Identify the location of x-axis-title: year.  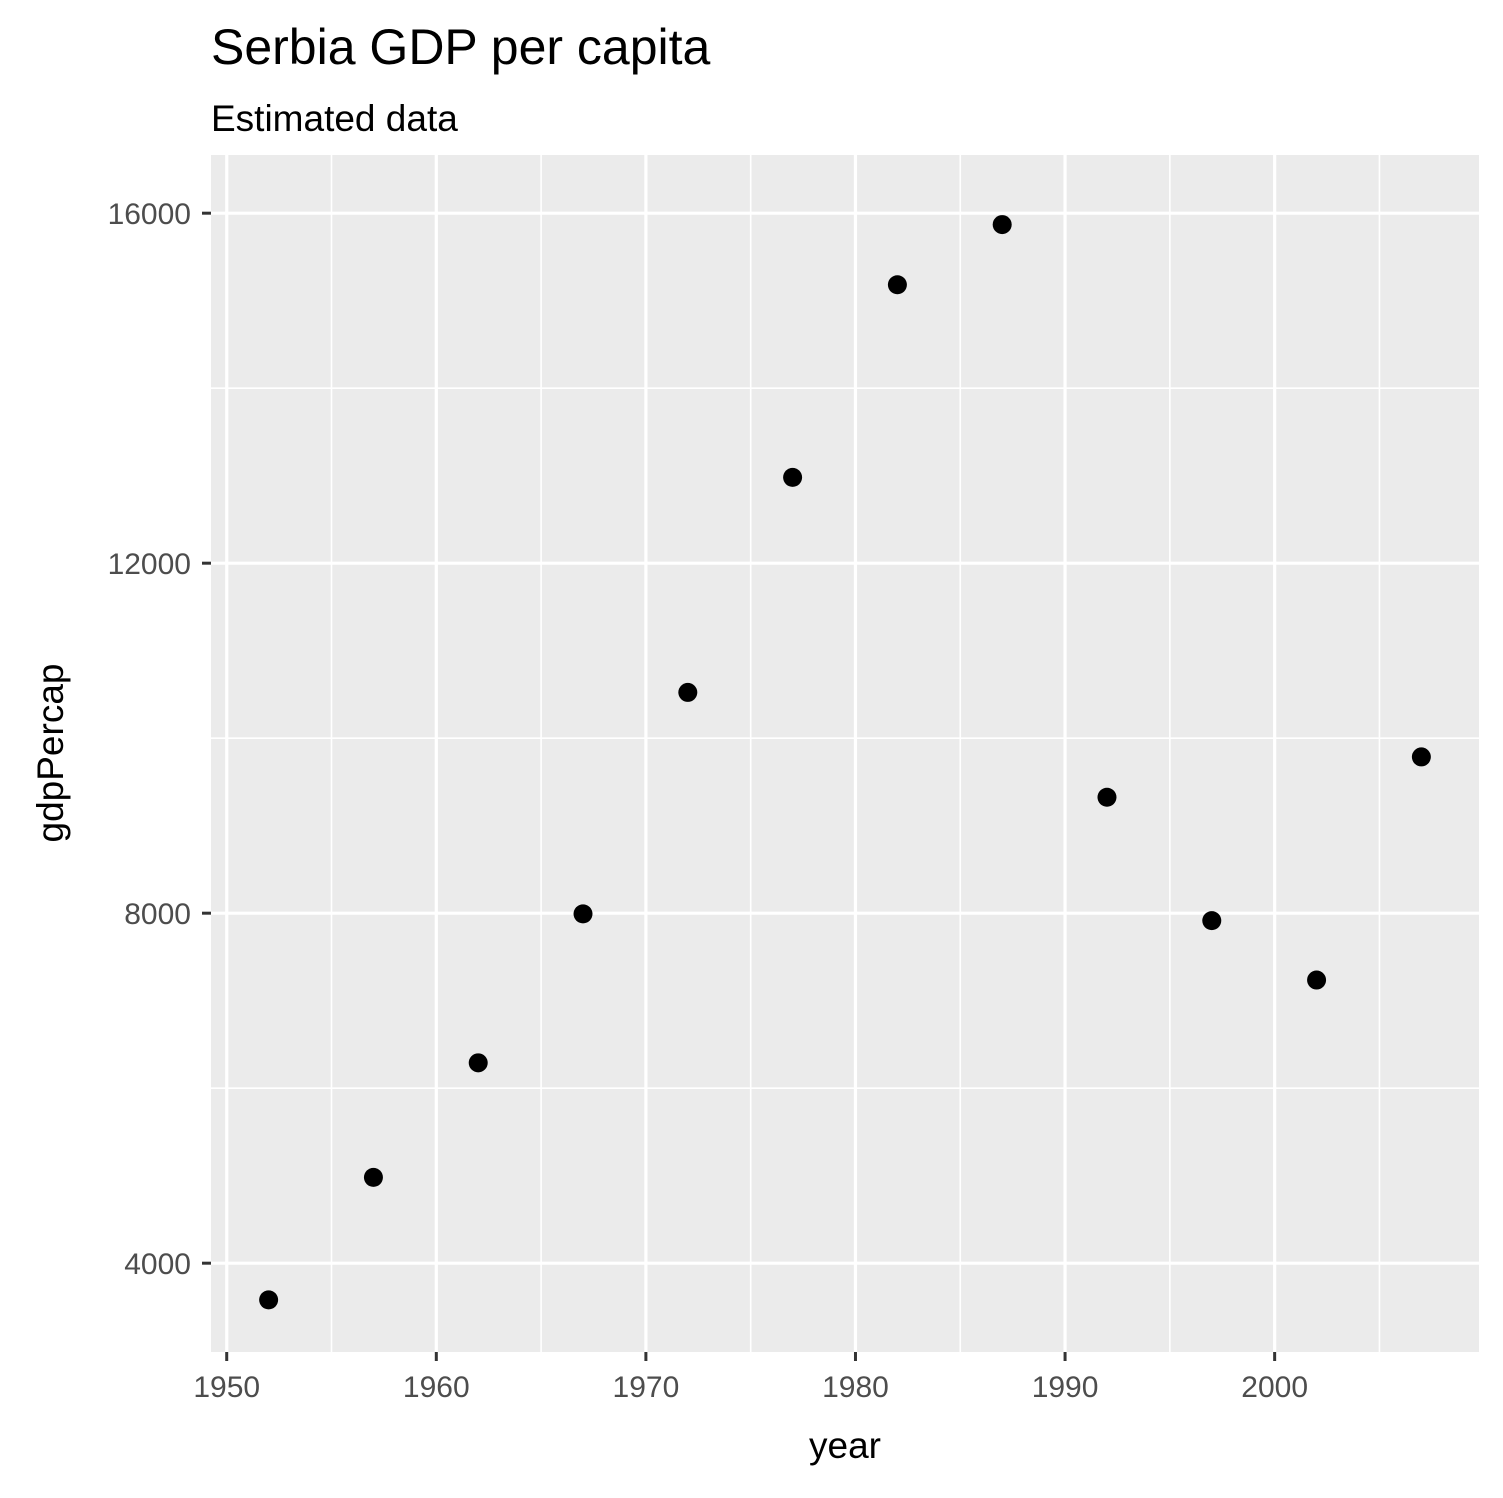
(845, 1445).